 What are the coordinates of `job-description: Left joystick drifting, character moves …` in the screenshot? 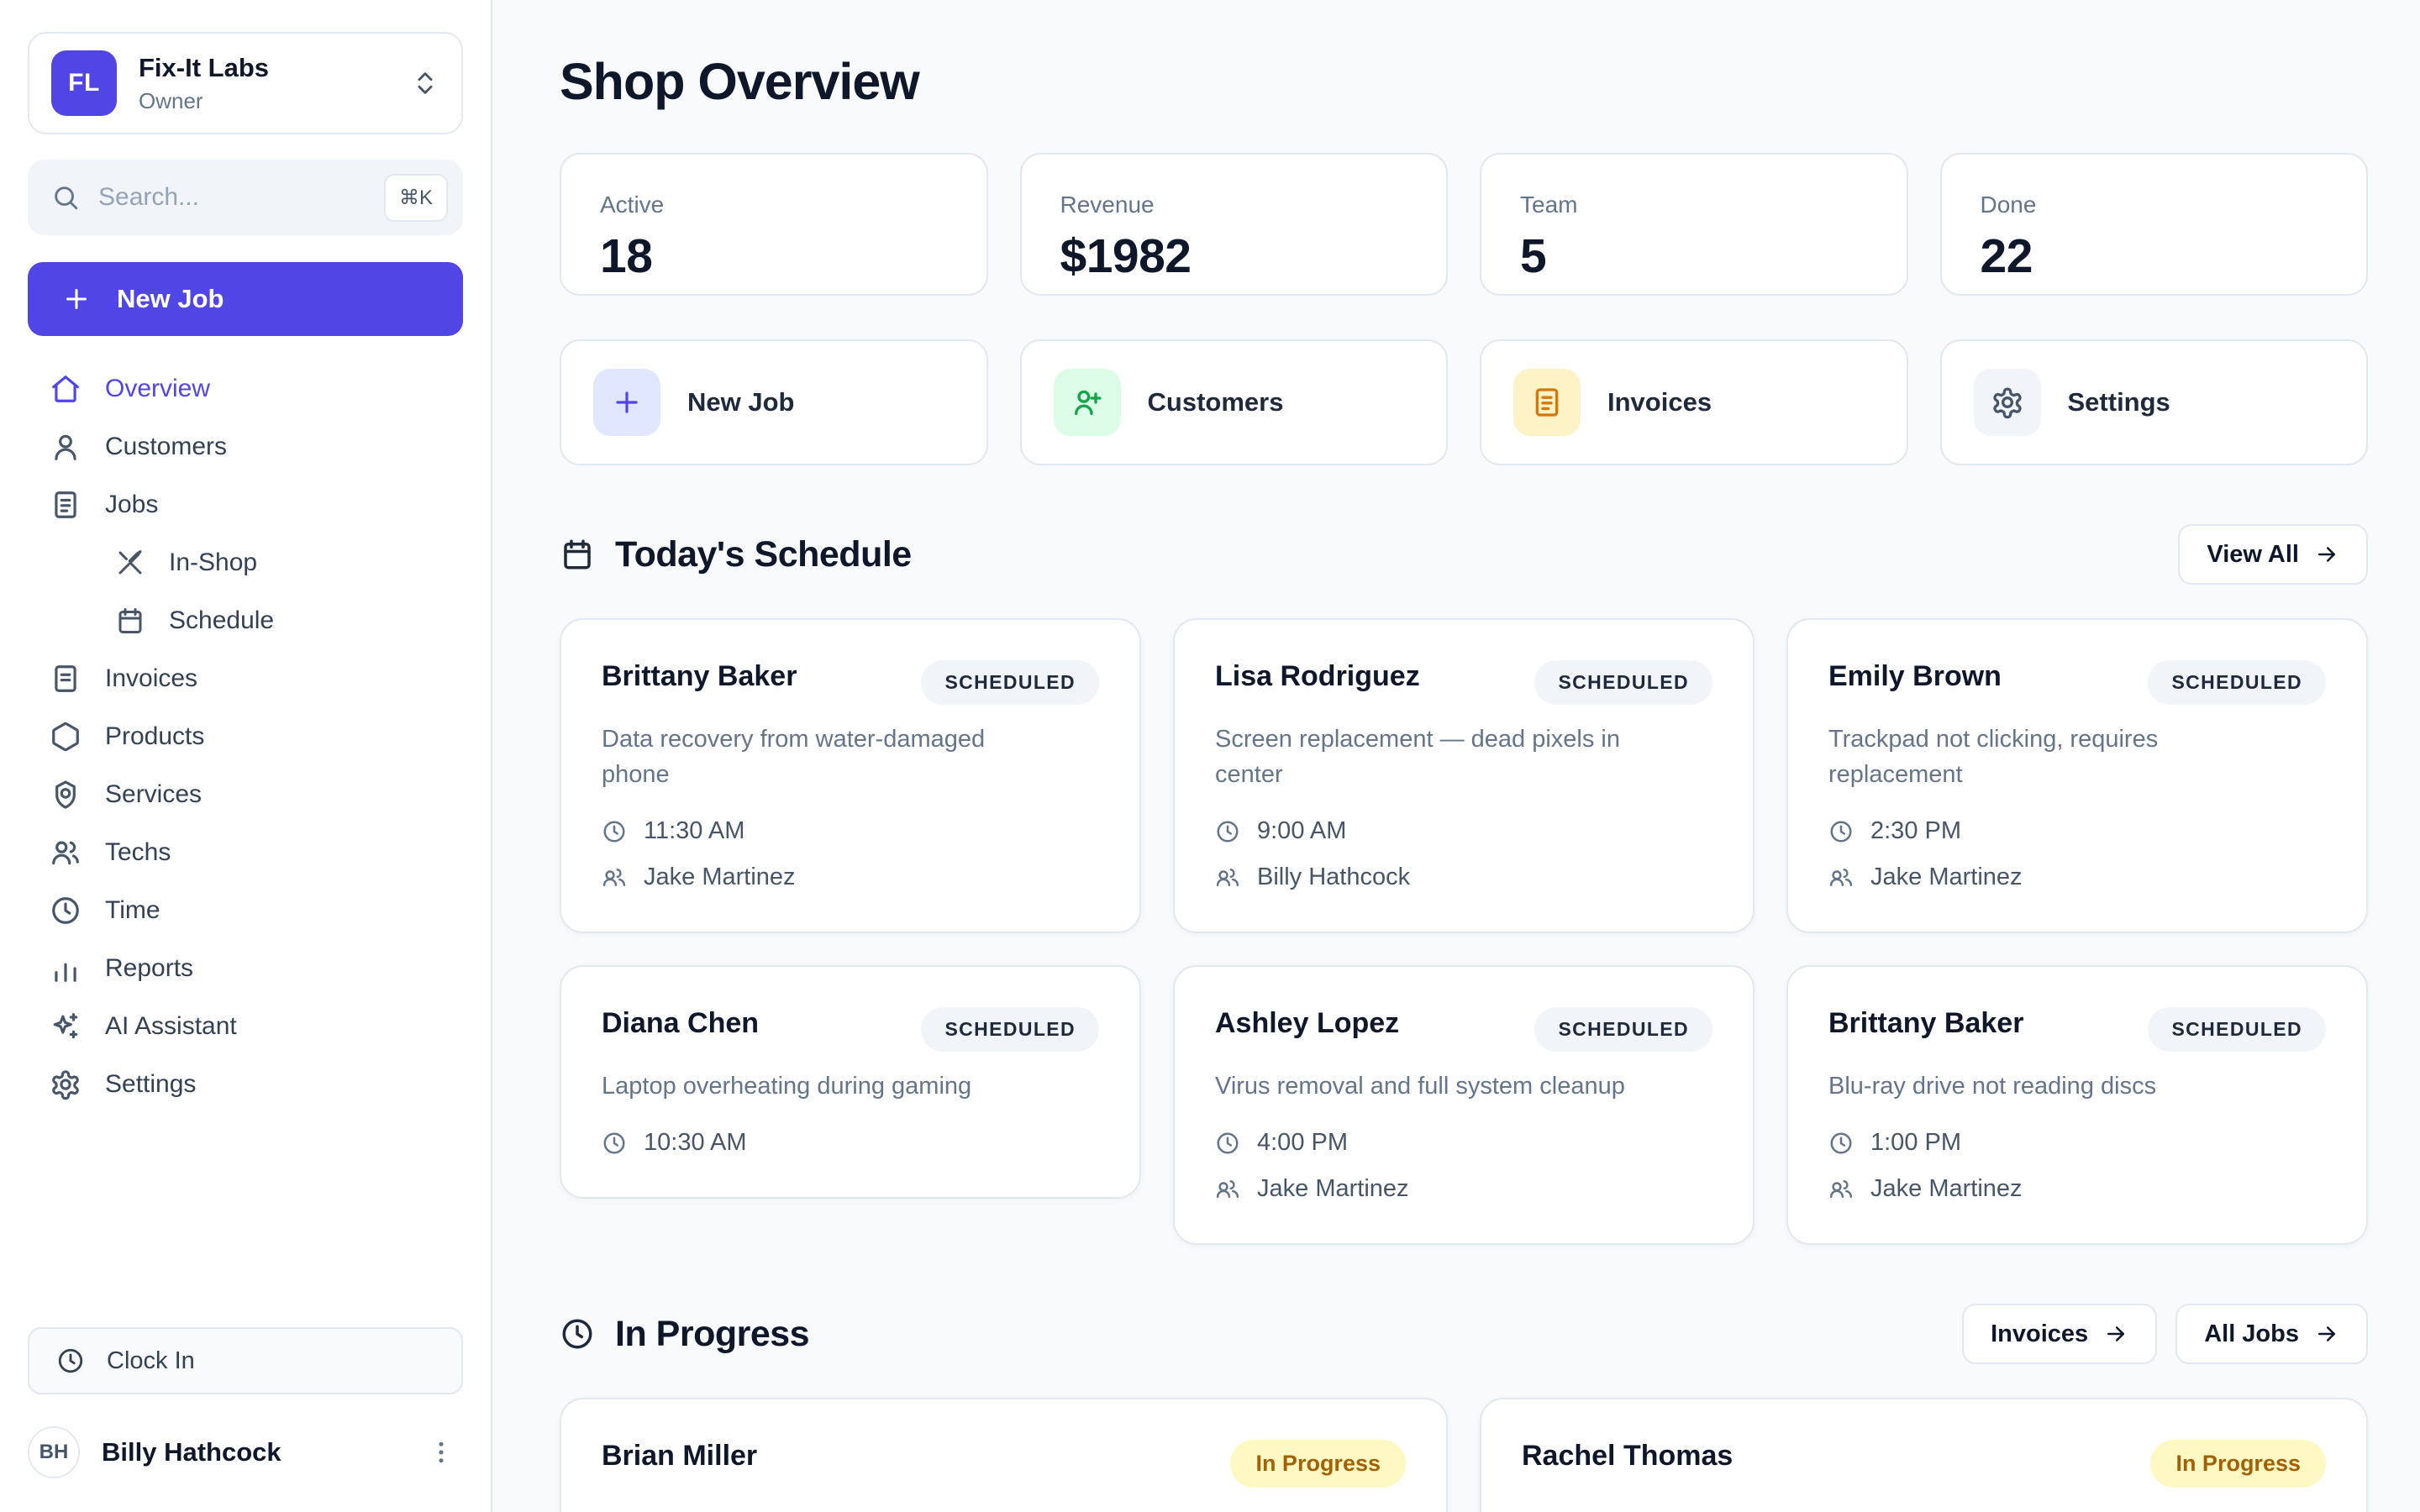 It's located at (1900, 1508).